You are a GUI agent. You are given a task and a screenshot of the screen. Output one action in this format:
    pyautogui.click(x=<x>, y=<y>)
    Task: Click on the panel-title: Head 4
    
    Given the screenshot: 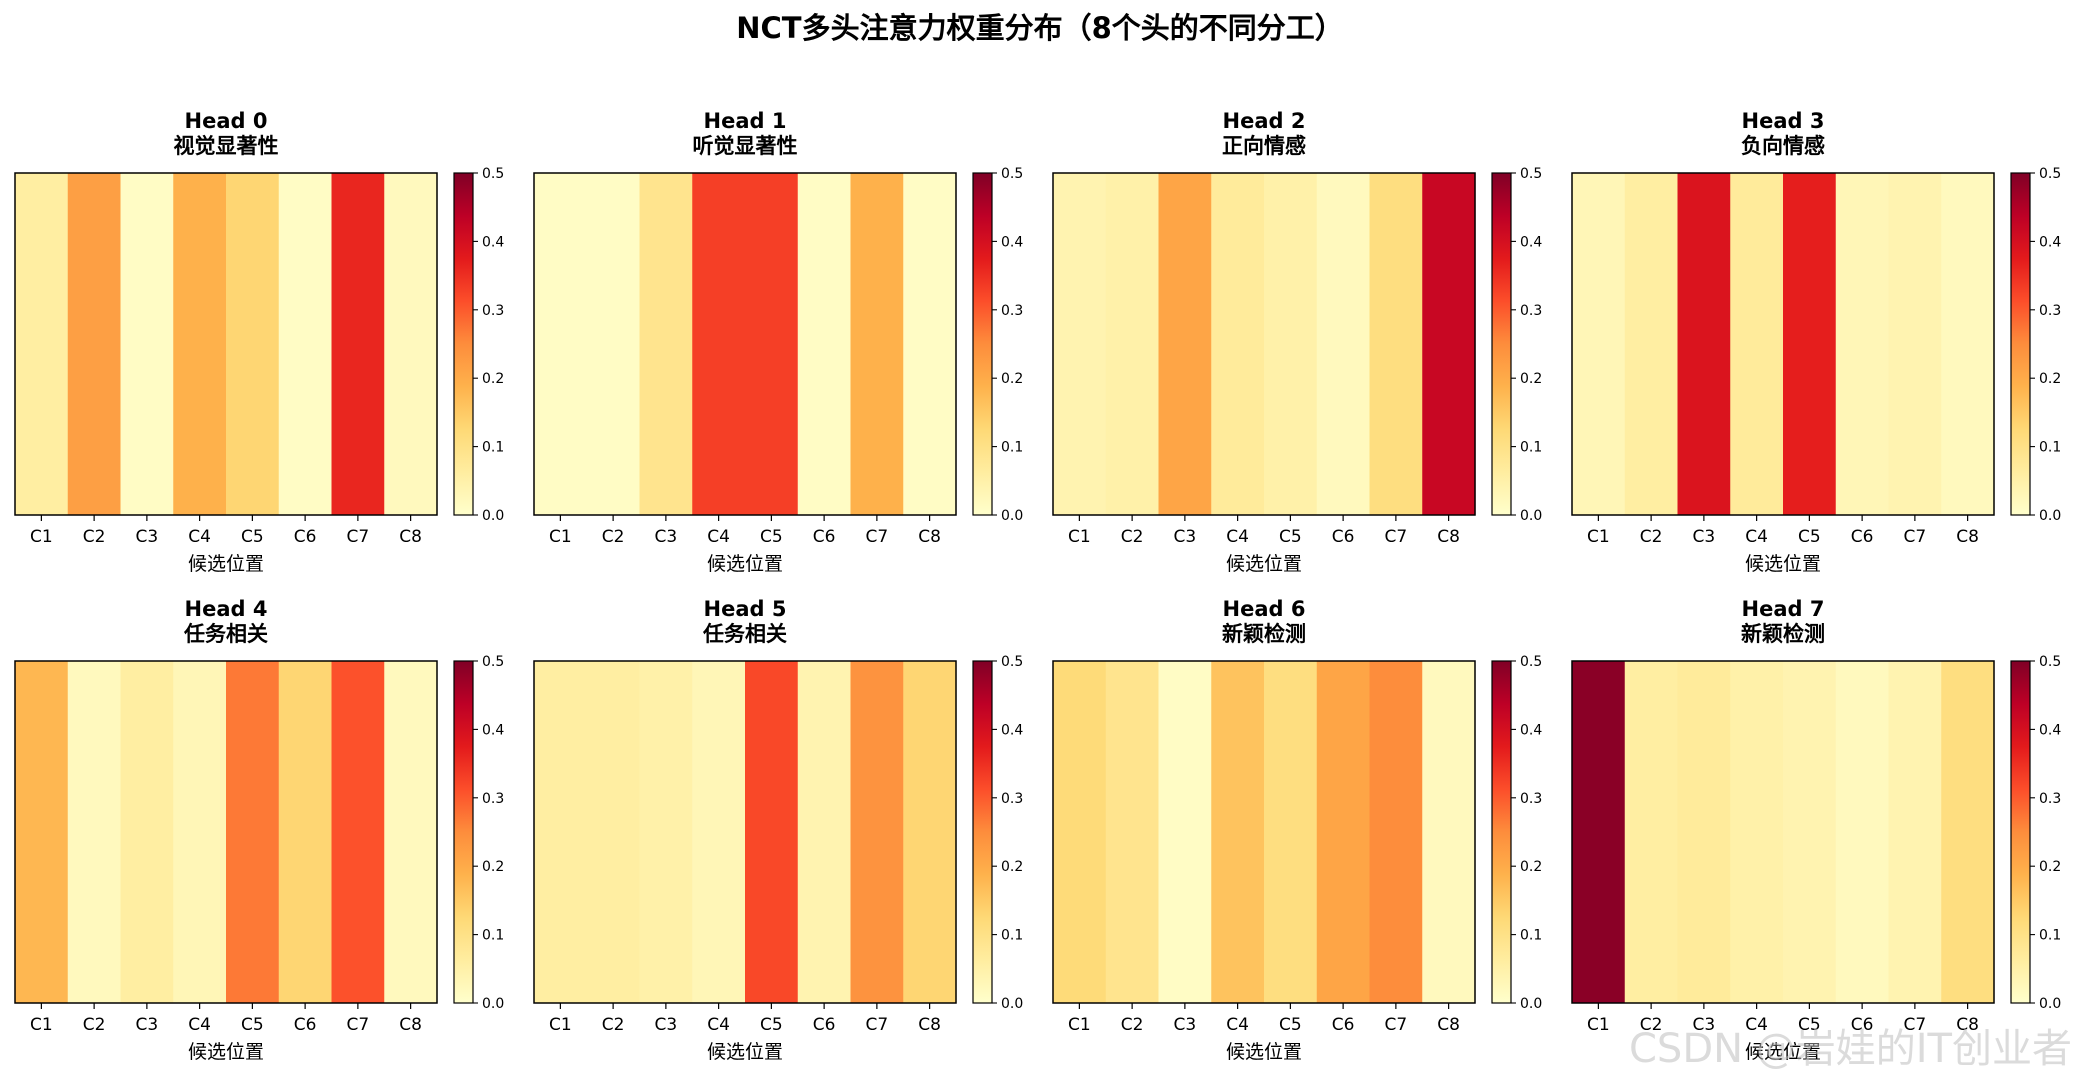 What is the action you would take?
    pyautogui.click(x=226, y=609)
    